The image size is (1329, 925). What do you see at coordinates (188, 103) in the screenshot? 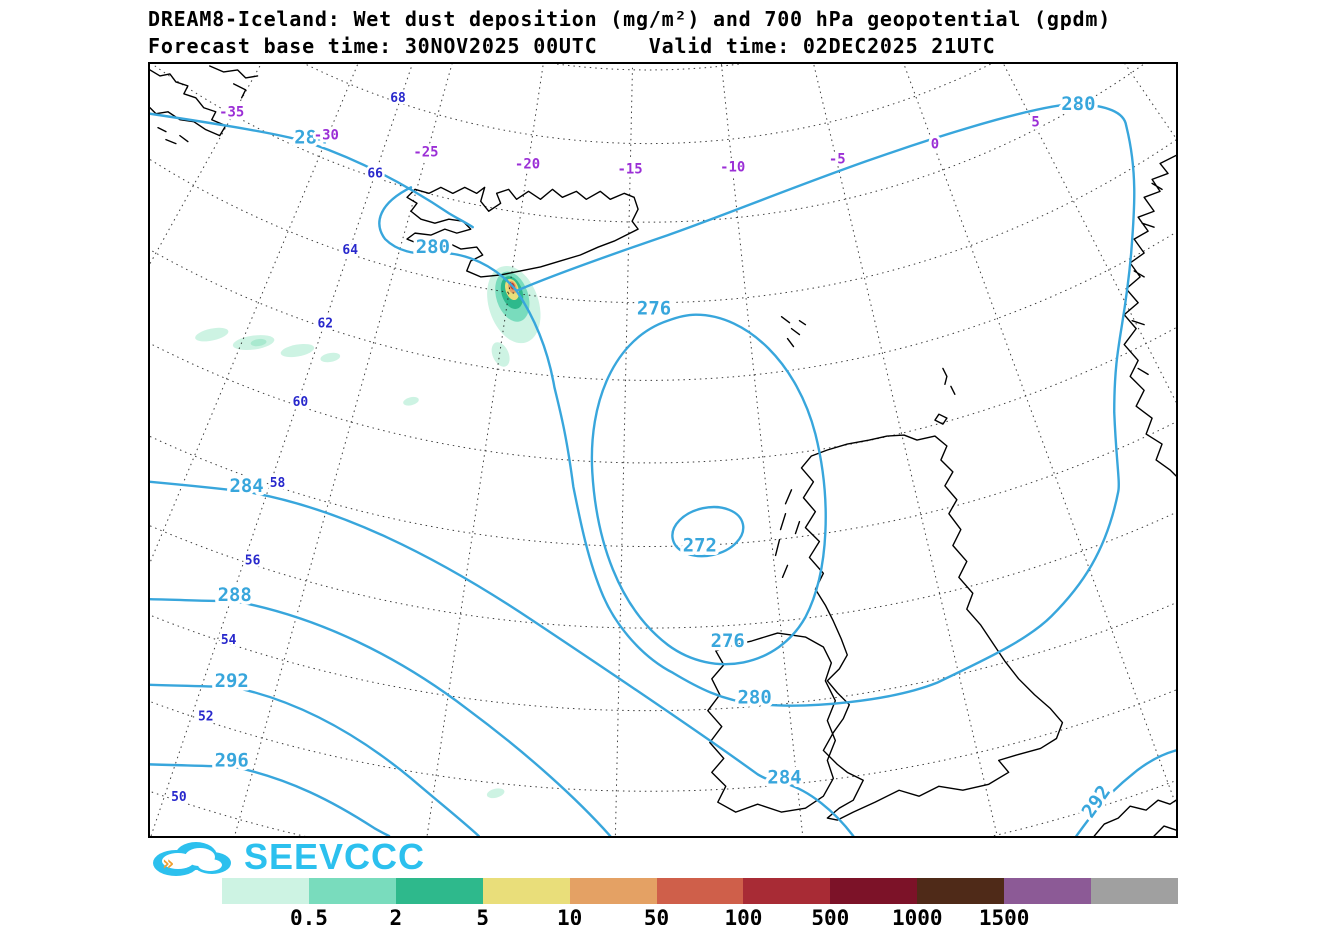
I see `greenland-coastline` at bounding box center [188, 103].